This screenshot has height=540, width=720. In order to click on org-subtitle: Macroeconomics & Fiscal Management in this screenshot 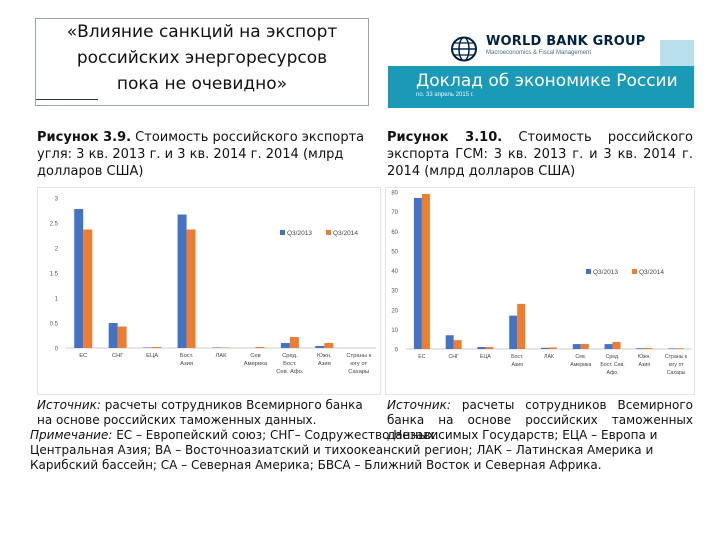, I will do `click(539, 53)`.